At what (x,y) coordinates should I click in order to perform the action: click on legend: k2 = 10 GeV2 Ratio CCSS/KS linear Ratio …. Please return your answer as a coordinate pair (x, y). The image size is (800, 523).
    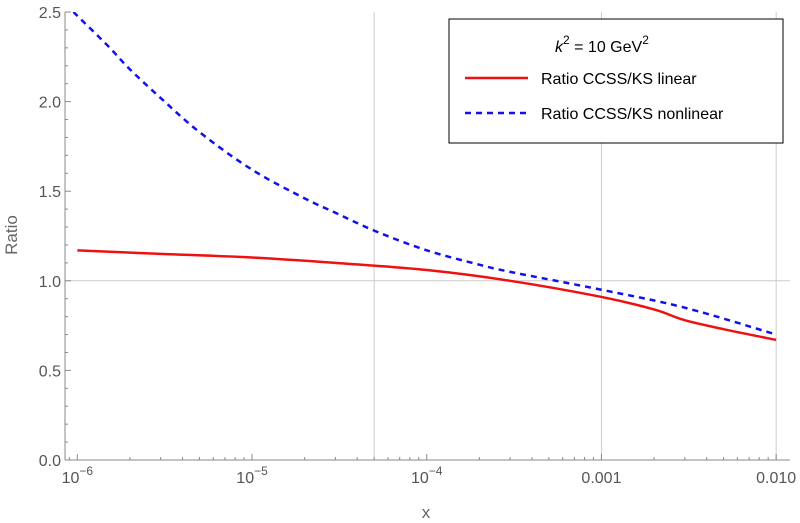
    Looking at the image, I should click on (616, 81).